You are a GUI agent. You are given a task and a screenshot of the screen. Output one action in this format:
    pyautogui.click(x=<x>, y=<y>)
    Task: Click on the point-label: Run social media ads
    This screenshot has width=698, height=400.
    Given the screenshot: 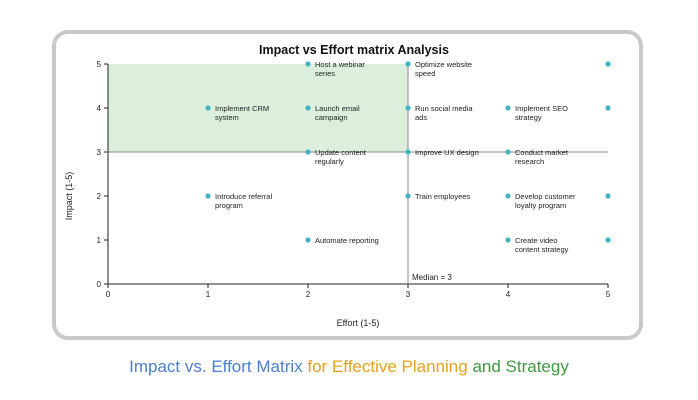 What is the action you would take?
    pyautogui.click(x=444, y=113)
    